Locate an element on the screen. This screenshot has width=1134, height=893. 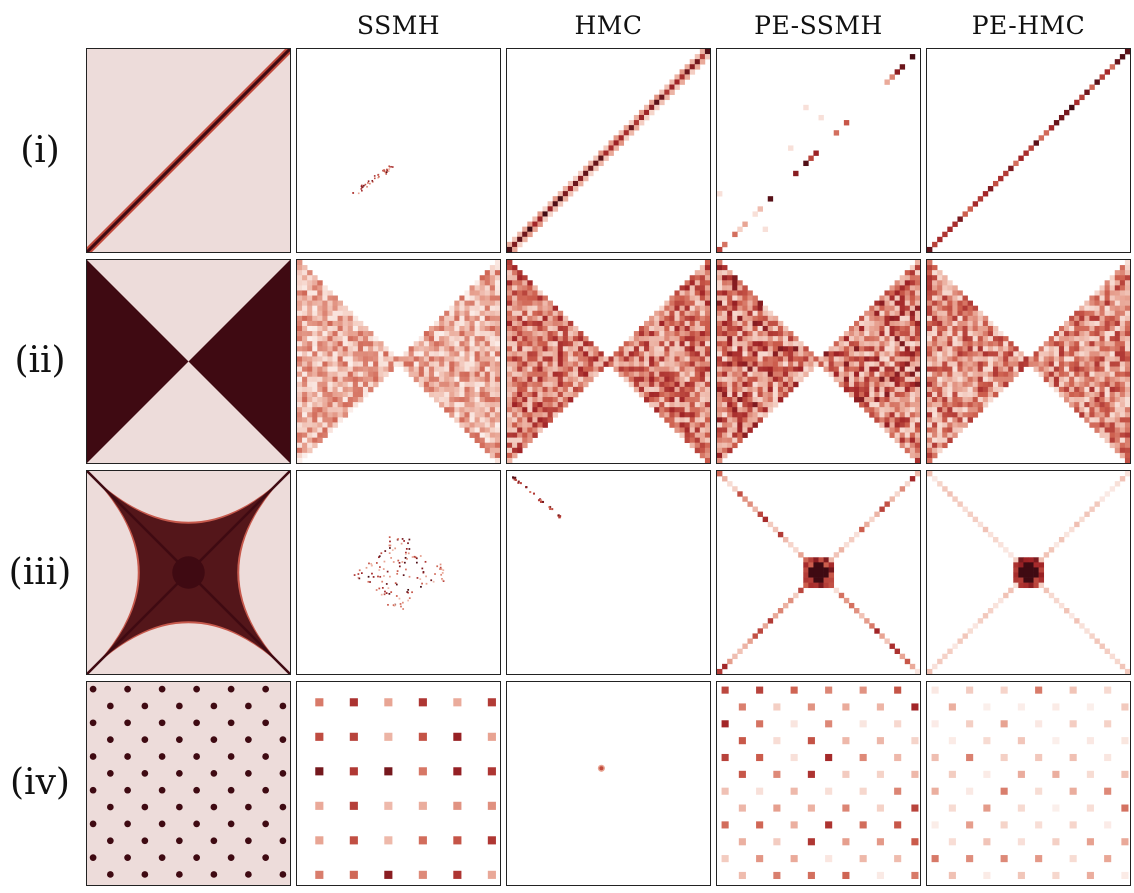
panel-ii-pe-hmc-svg is located at coordinates (1028, 361).